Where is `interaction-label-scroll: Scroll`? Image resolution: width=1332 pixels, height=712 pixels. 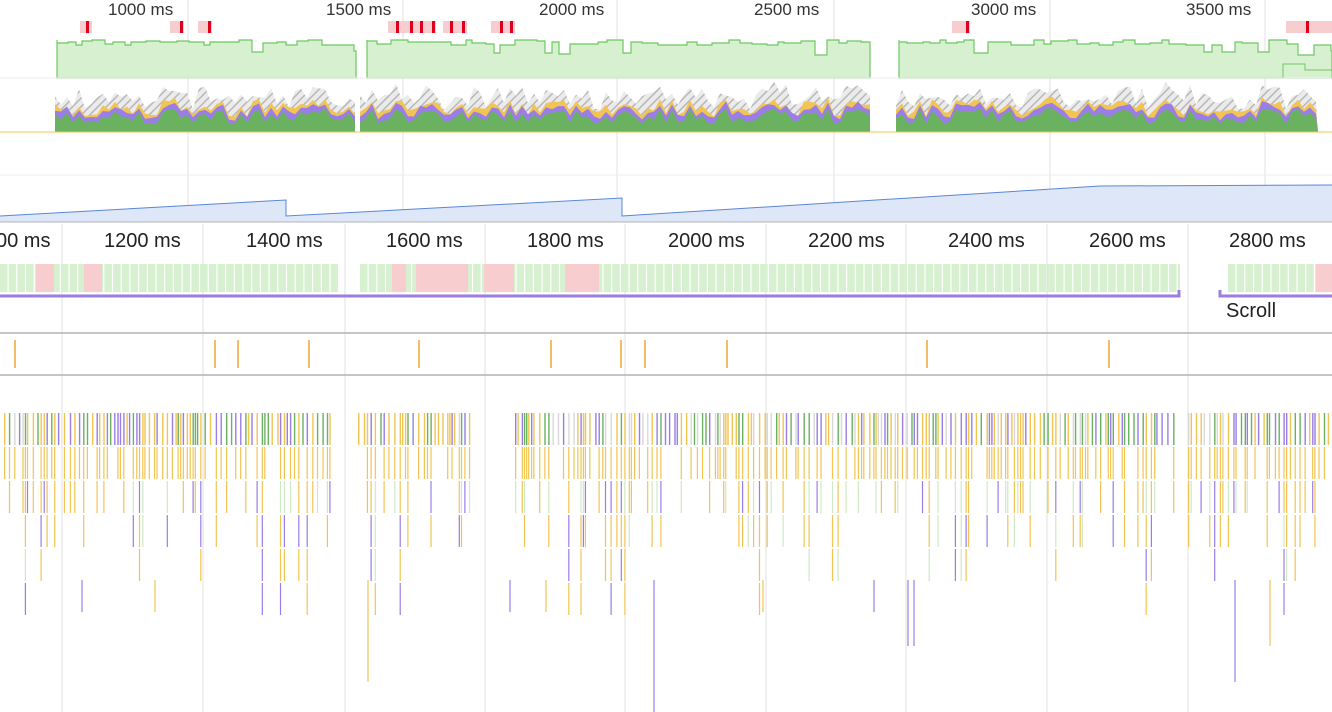
interaction-label-scroll: Scroll is located at coordinates (1251, 311).